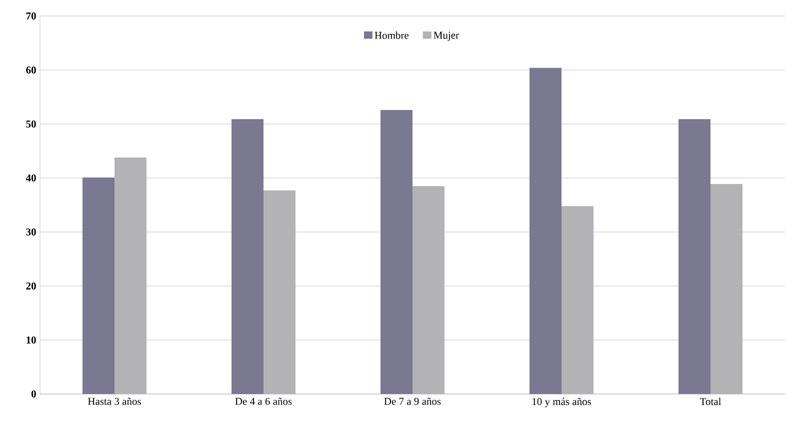  What do you see at coordinates (31, 124) in the screenshot?
I see `y-tick-label: 50` at bounding box center [31, 124].